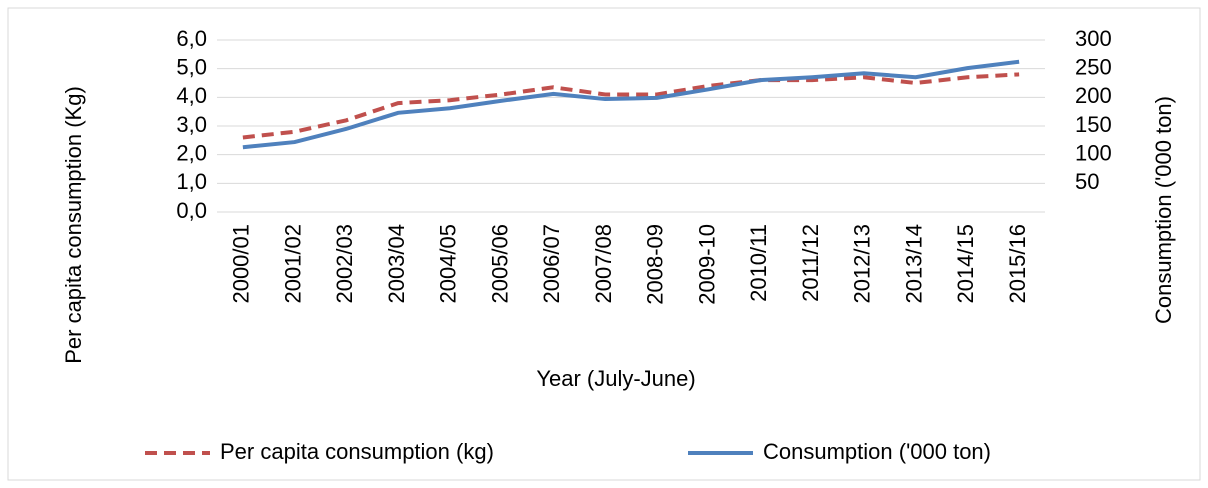 Image resolution: width=1208 pixels, height=488 pixels. Describe the element at coordinates (1087, 181) in the screenshot. I see `y2-tick-label: 50` at that location.